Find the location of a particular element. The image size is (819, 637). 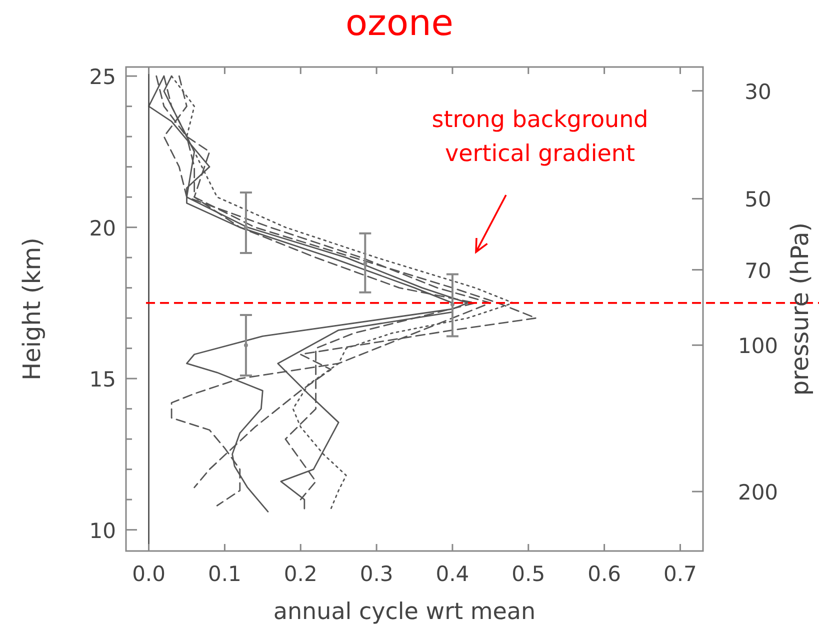

x-tick-label: 0.4 is located at coordinates (453, 574).